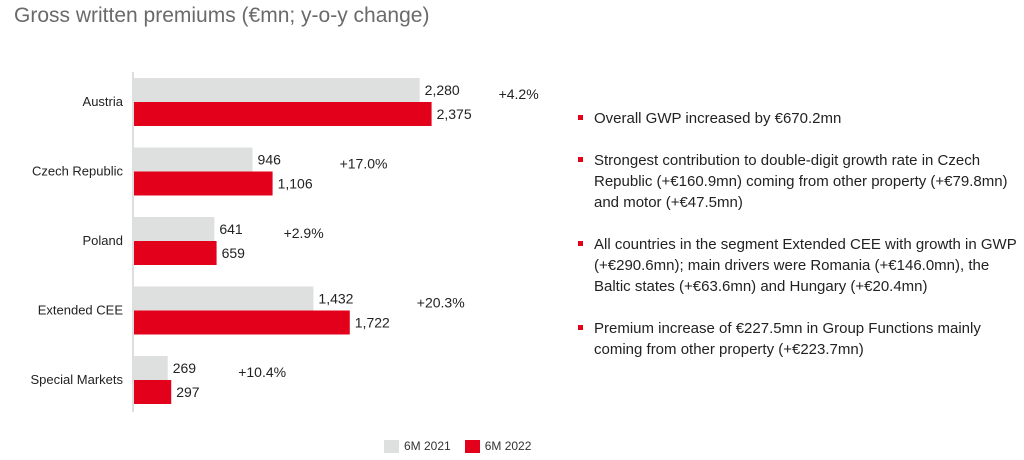  I want to click on data-label: 946, so click(270, 160).